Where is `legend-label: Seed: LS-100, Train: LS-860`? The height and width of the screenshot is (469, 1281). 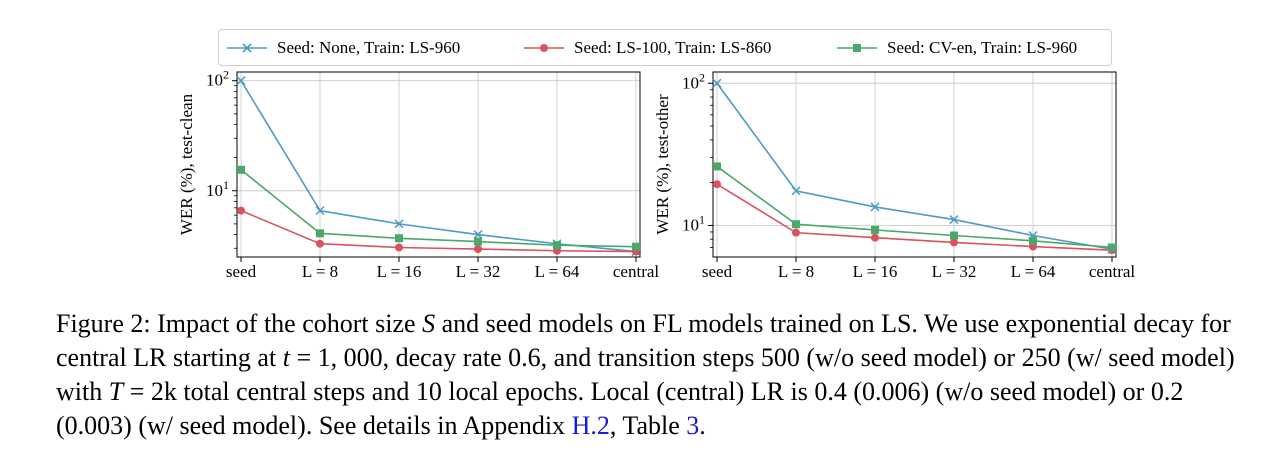
legend-label: Seed: LS-100, Train: LS-860 is located at coordinates (673, 47).